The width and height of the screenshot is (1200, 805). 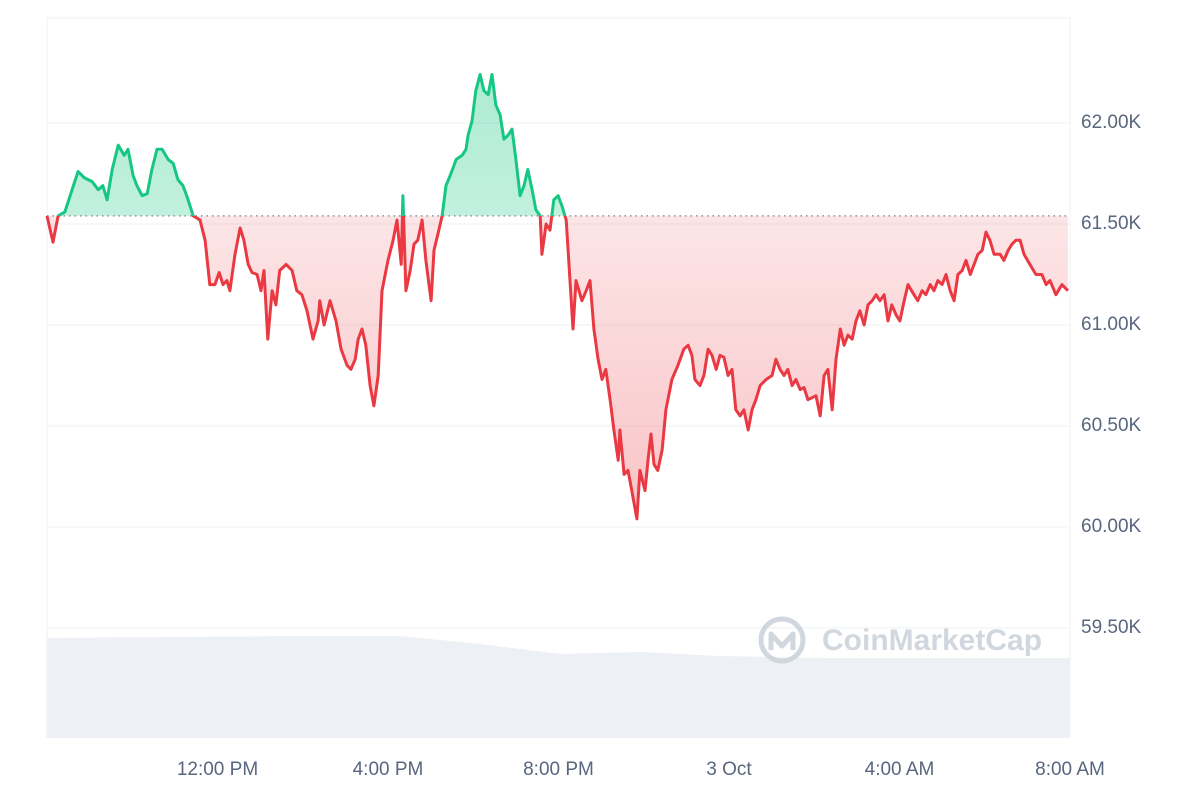 What do you see at coordinates (1070, 769) in the screenshot?
I see `x-tick-label: 8:00 AM` at bounding box center [1070, 769].